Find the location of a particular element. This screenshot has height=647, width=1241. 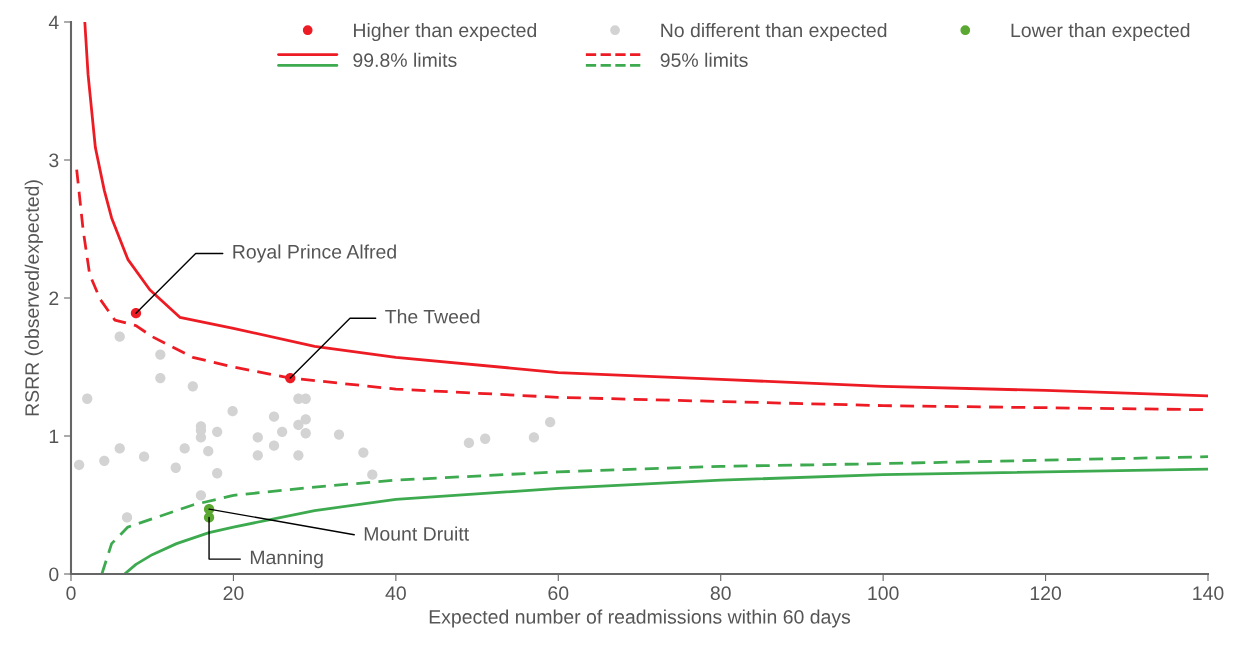

y-tick-label: 0 is located at coordinates (54, 574).